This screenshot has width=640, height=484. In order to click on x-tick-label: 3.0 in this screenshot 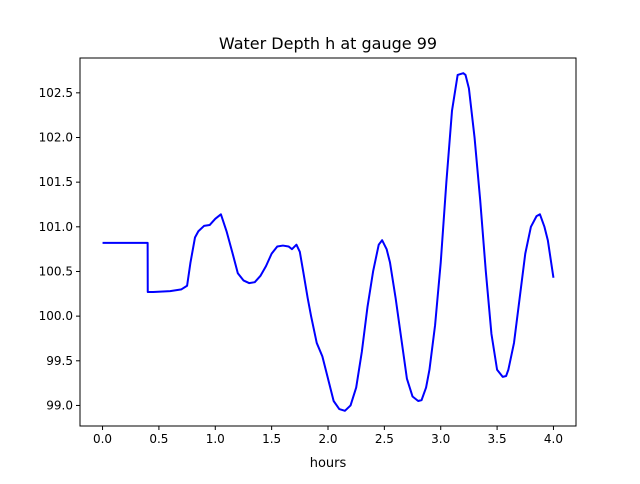, I will do `click(440, 439)`.